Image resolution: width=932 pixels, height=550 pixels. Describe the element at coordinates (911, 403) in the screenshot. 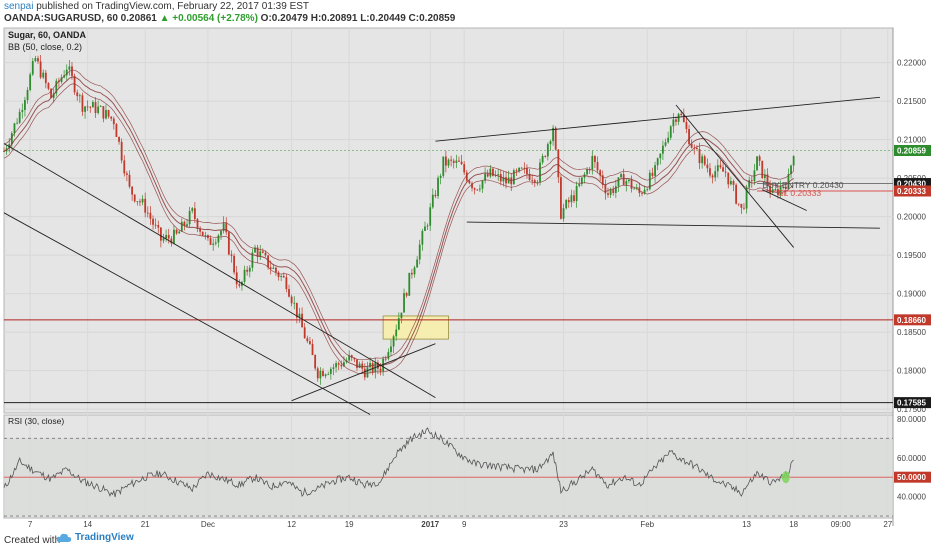

I see `price-axis-tag-label: 0.17585` at that location.